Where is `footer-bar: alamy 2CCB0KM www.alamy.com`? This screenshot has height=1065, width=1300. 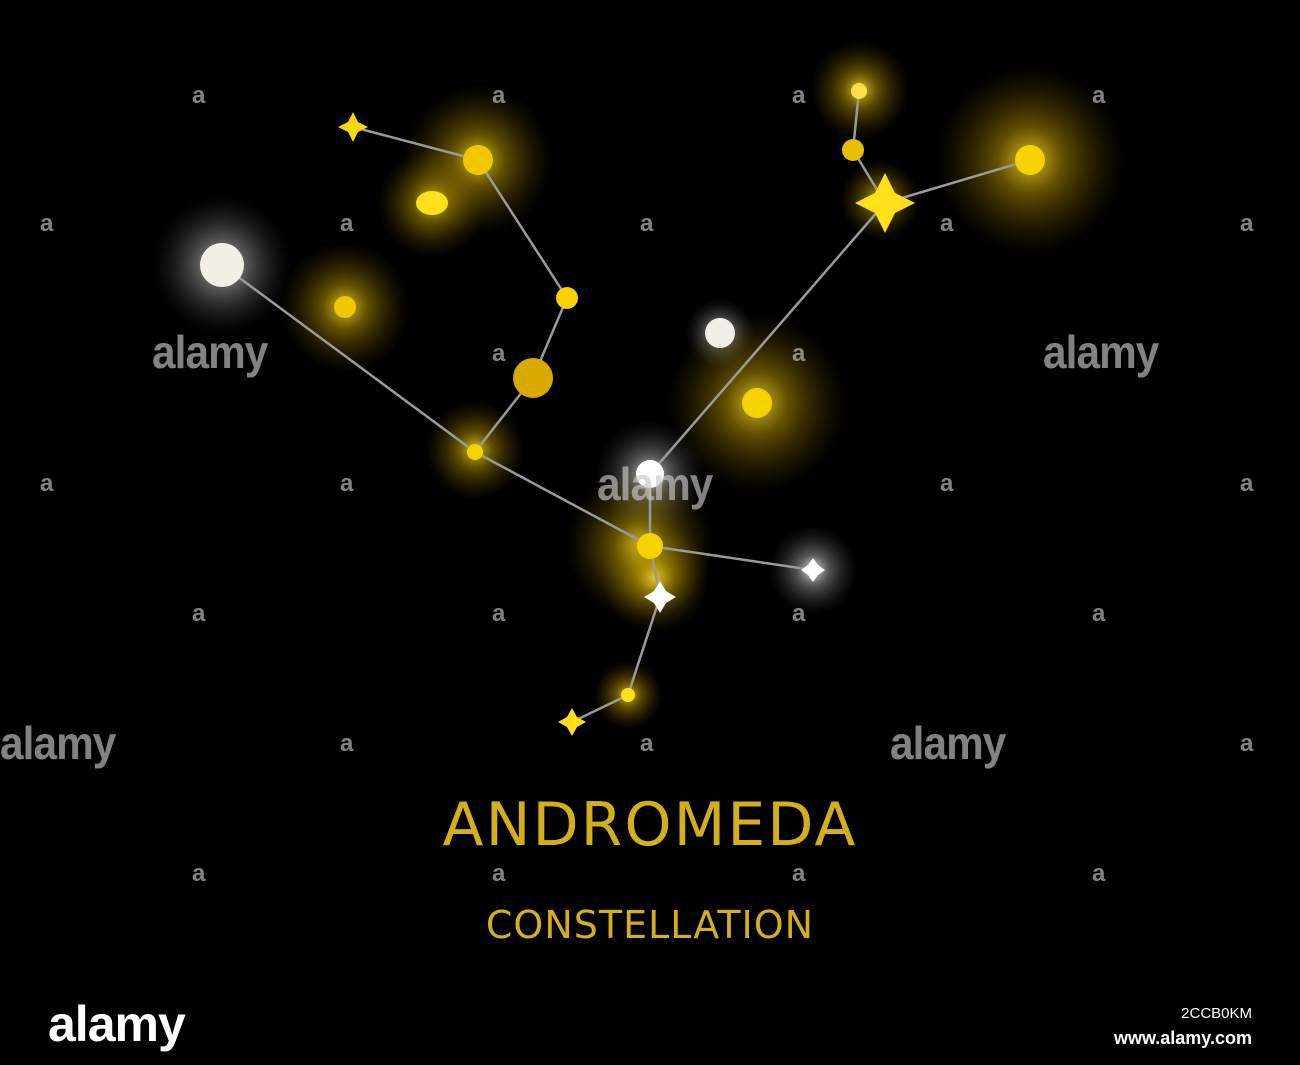 footer-bar: alamy 2CCB0KM www.alamy.com is located at coordinates (650, 1015).